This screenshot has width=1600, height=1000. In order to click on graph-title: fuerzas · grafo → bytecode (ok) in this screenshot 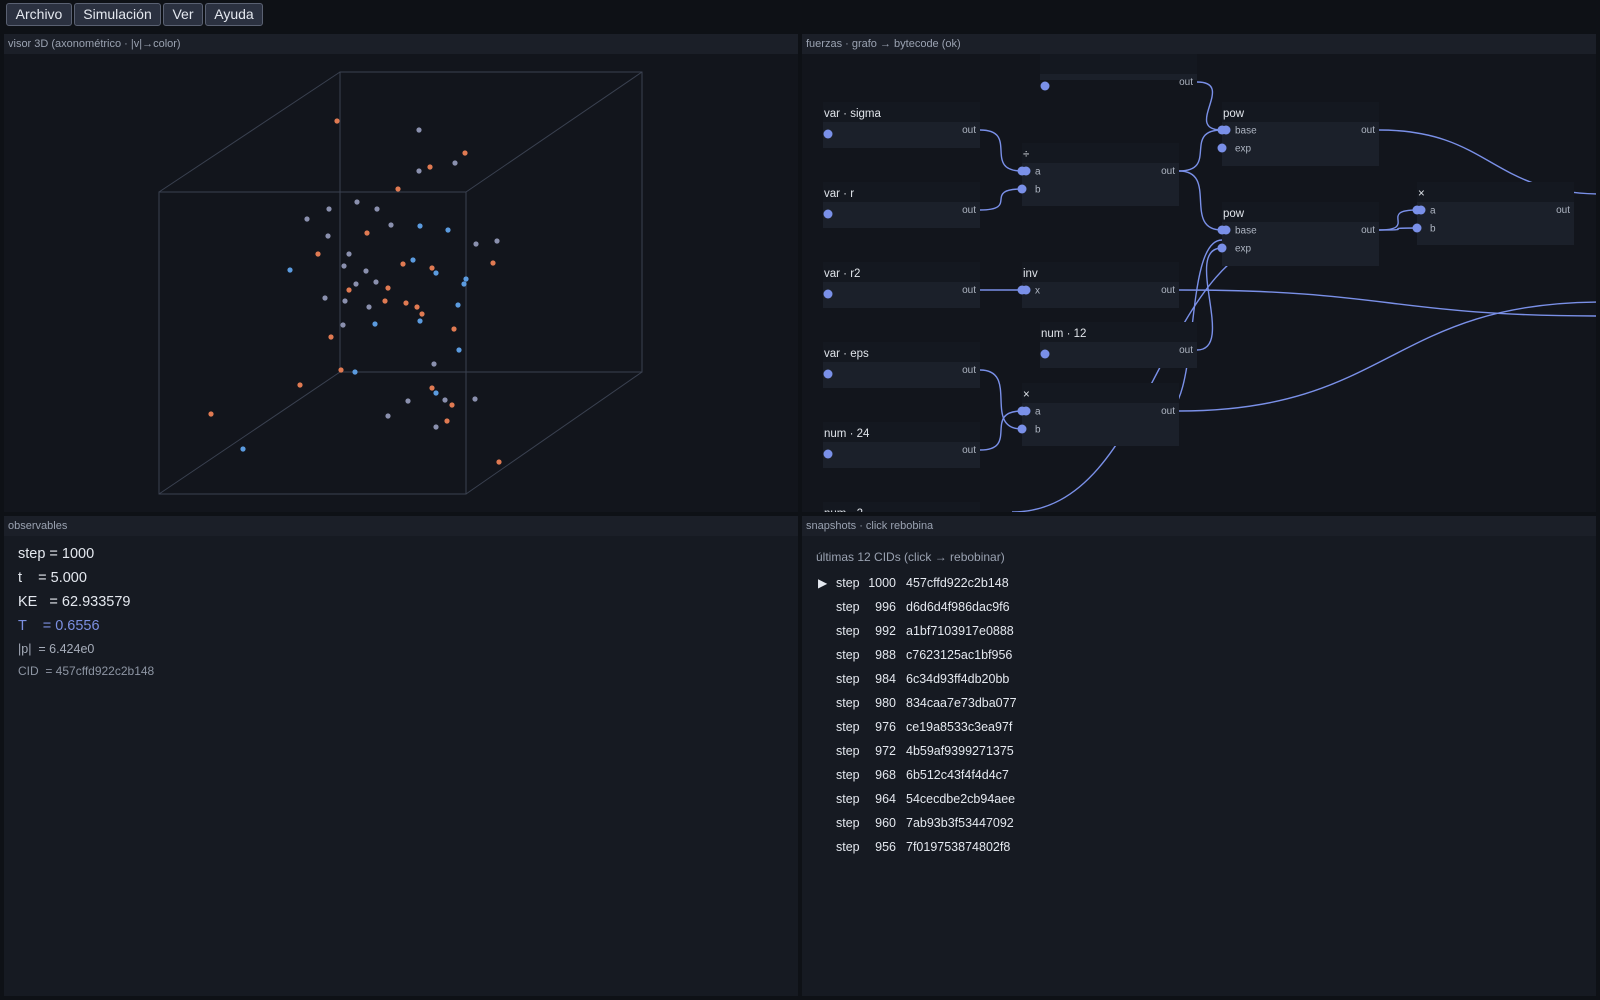, I will do `click(1199, 44)`.